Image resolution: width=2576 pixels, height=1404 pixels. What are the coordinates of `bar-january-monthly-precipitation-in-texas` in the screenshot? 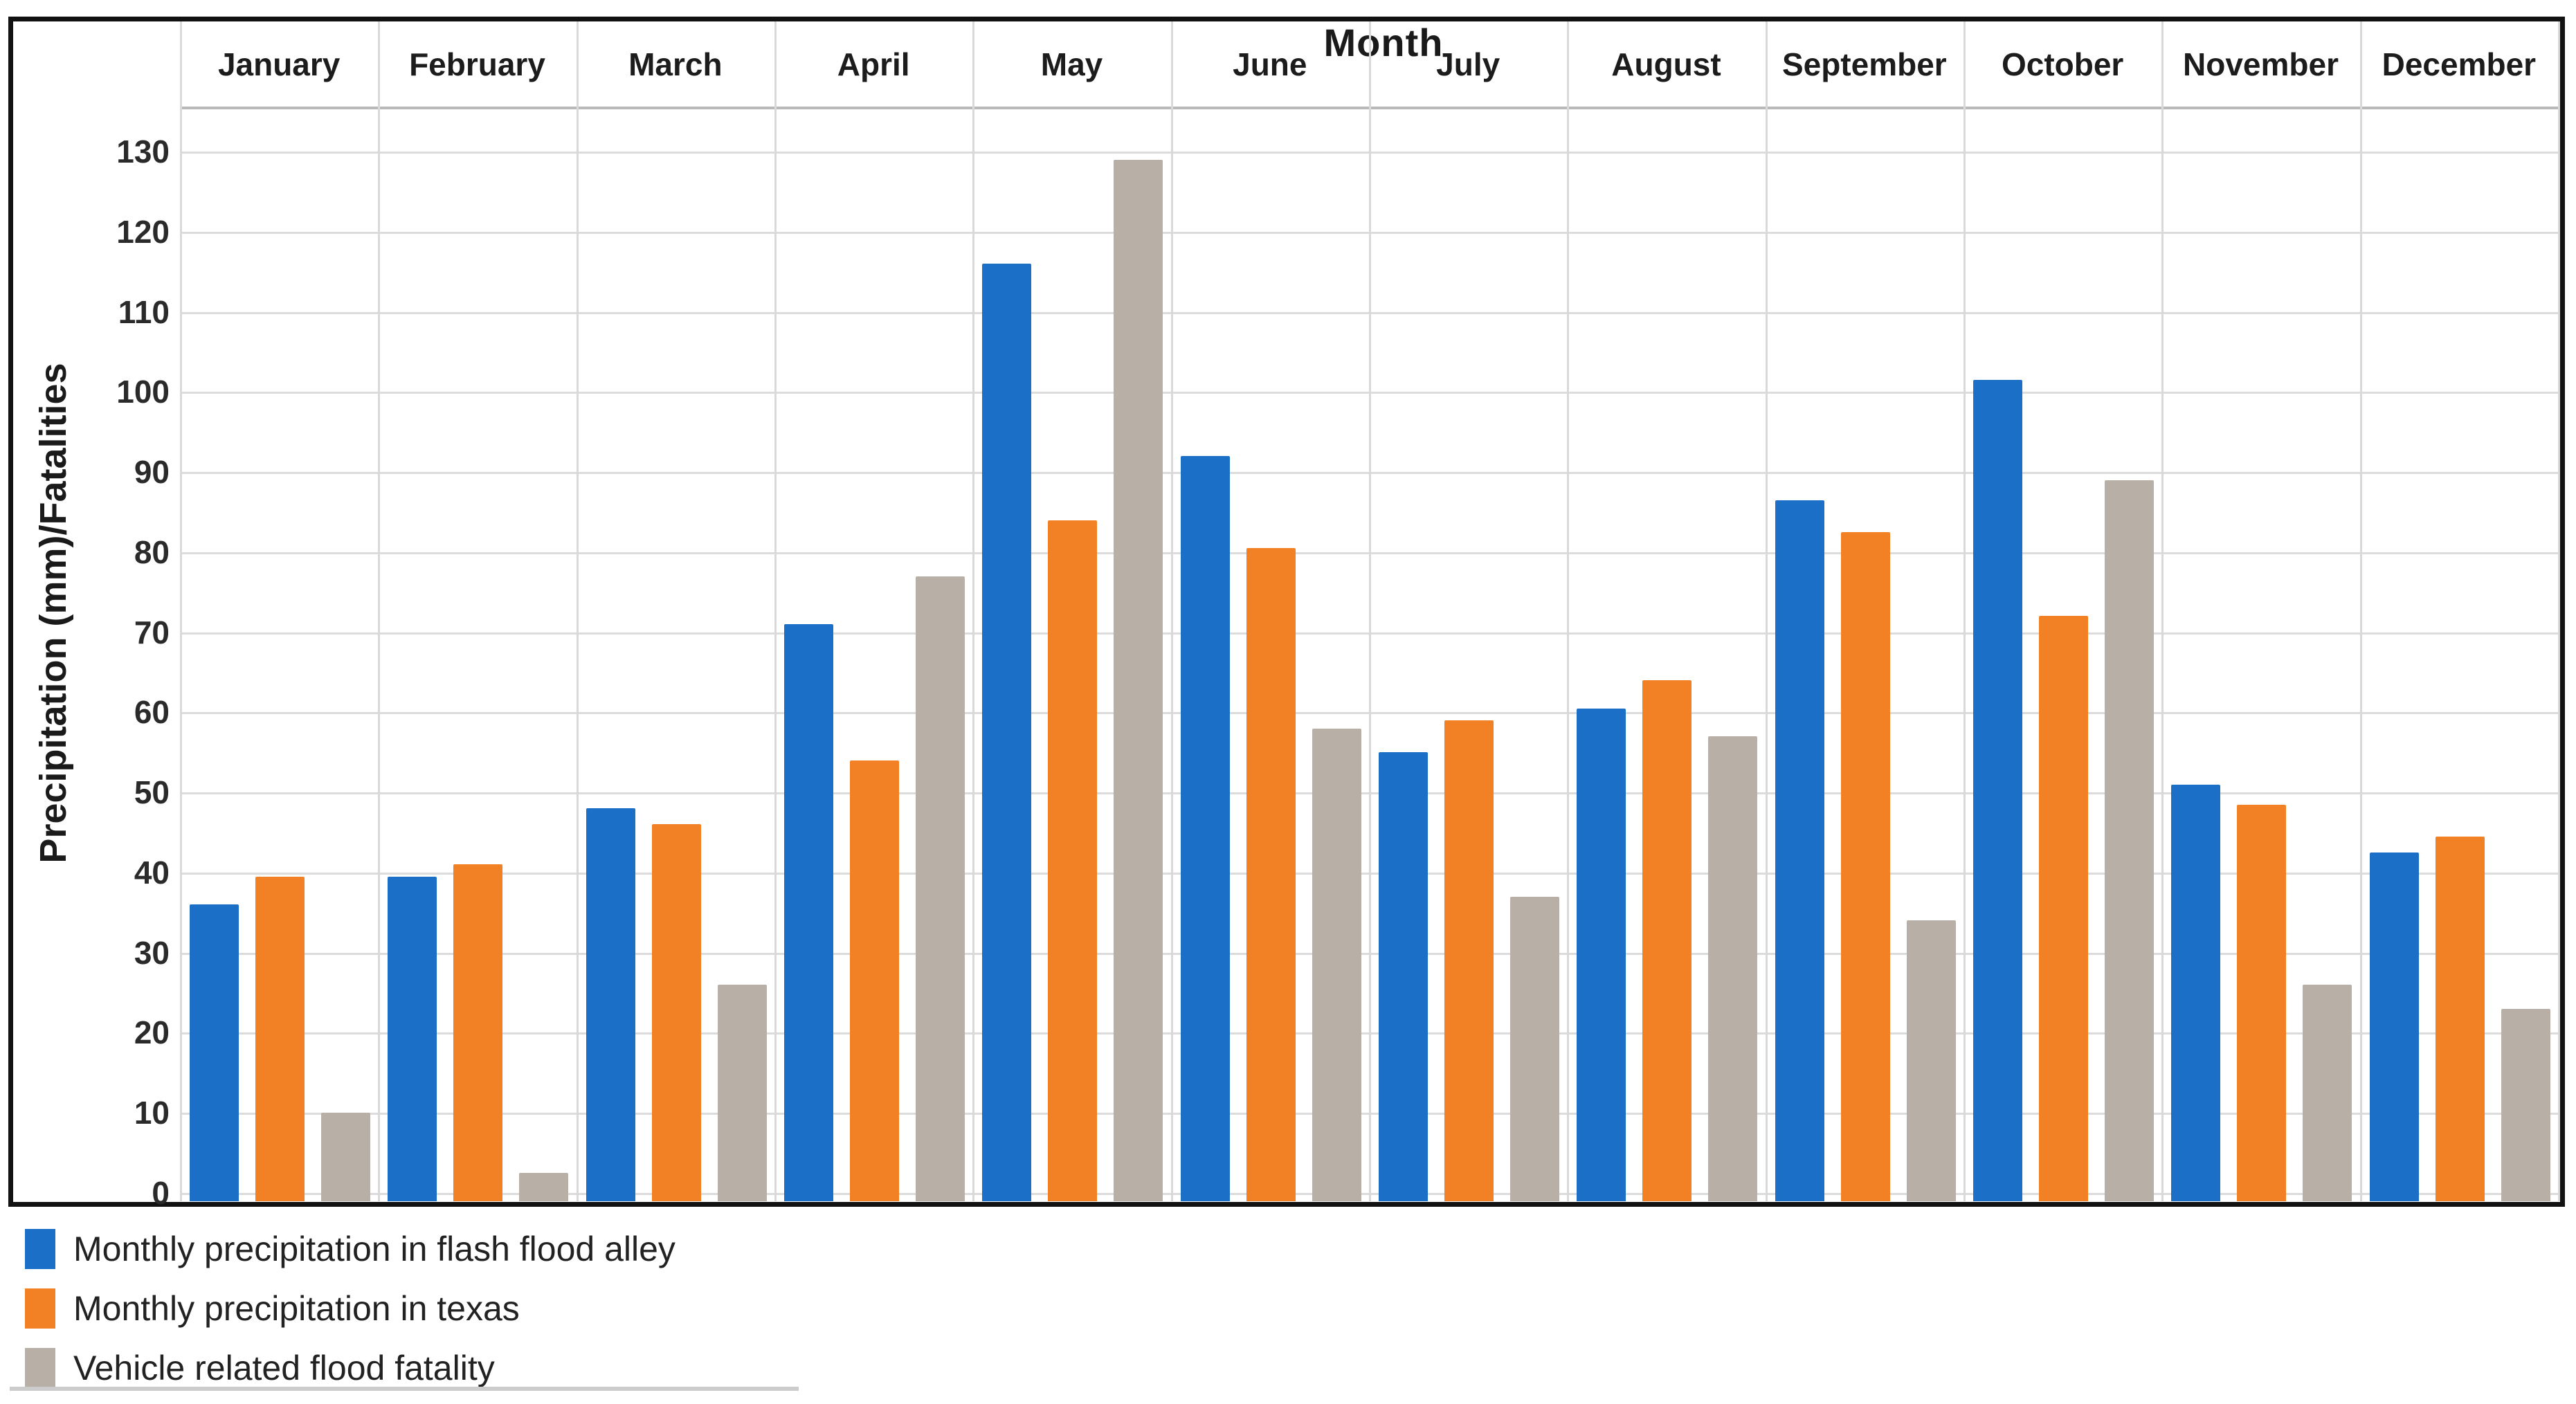 It's located at (280, 1039).